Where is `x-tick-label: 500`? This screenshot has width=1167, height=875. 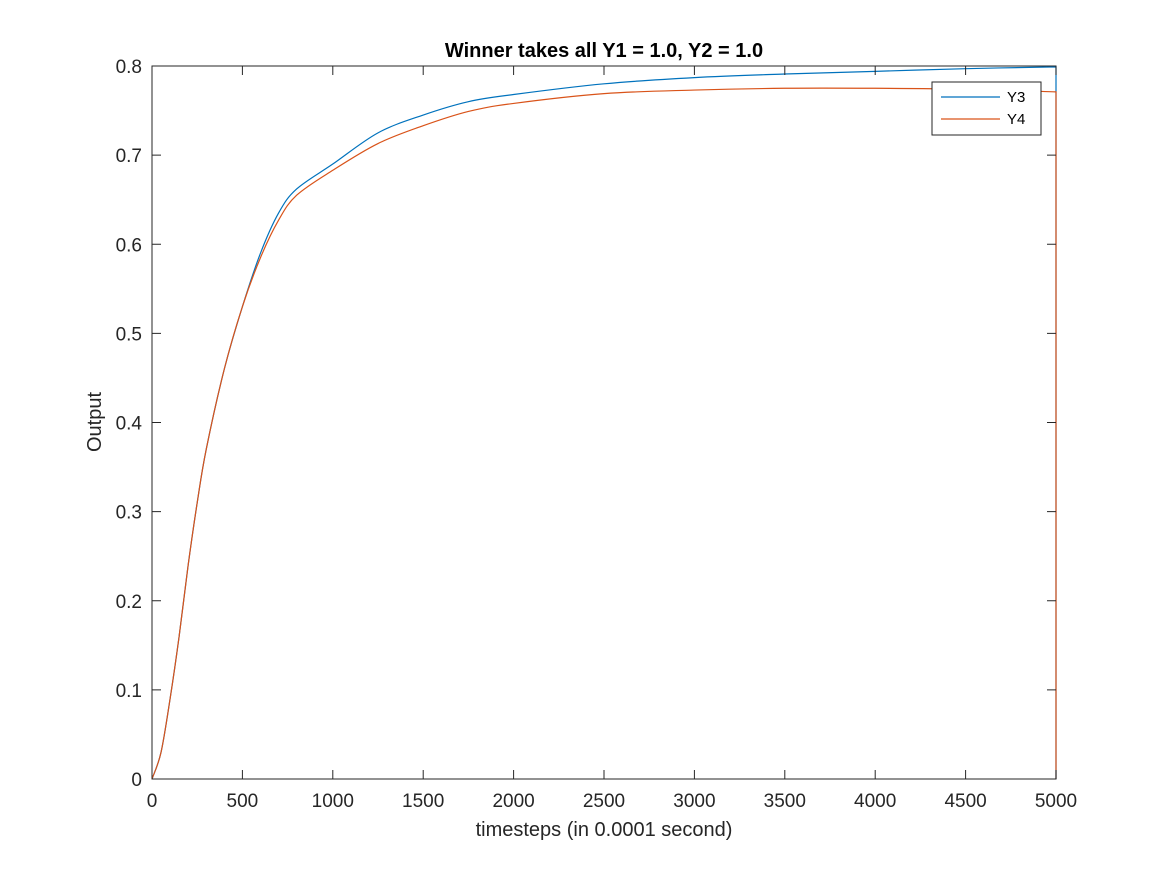
x-tick-label: 500 is located at coordinates (243, 801).